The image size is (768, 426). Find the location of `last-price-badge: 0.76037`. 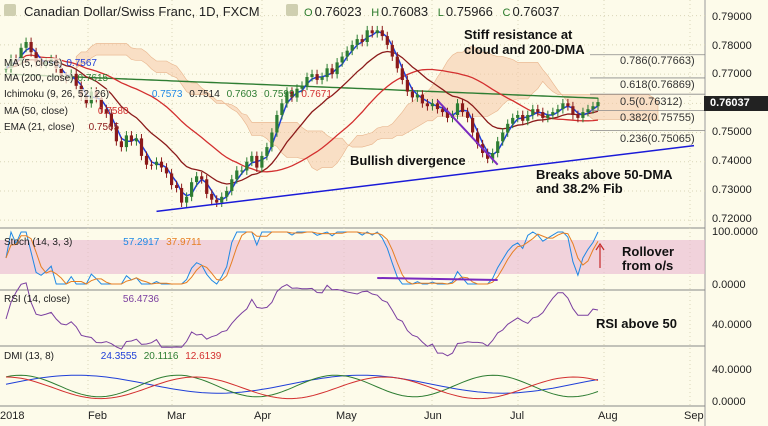

last-price-badge: 0.76037 is located at coordinates (736, 103).